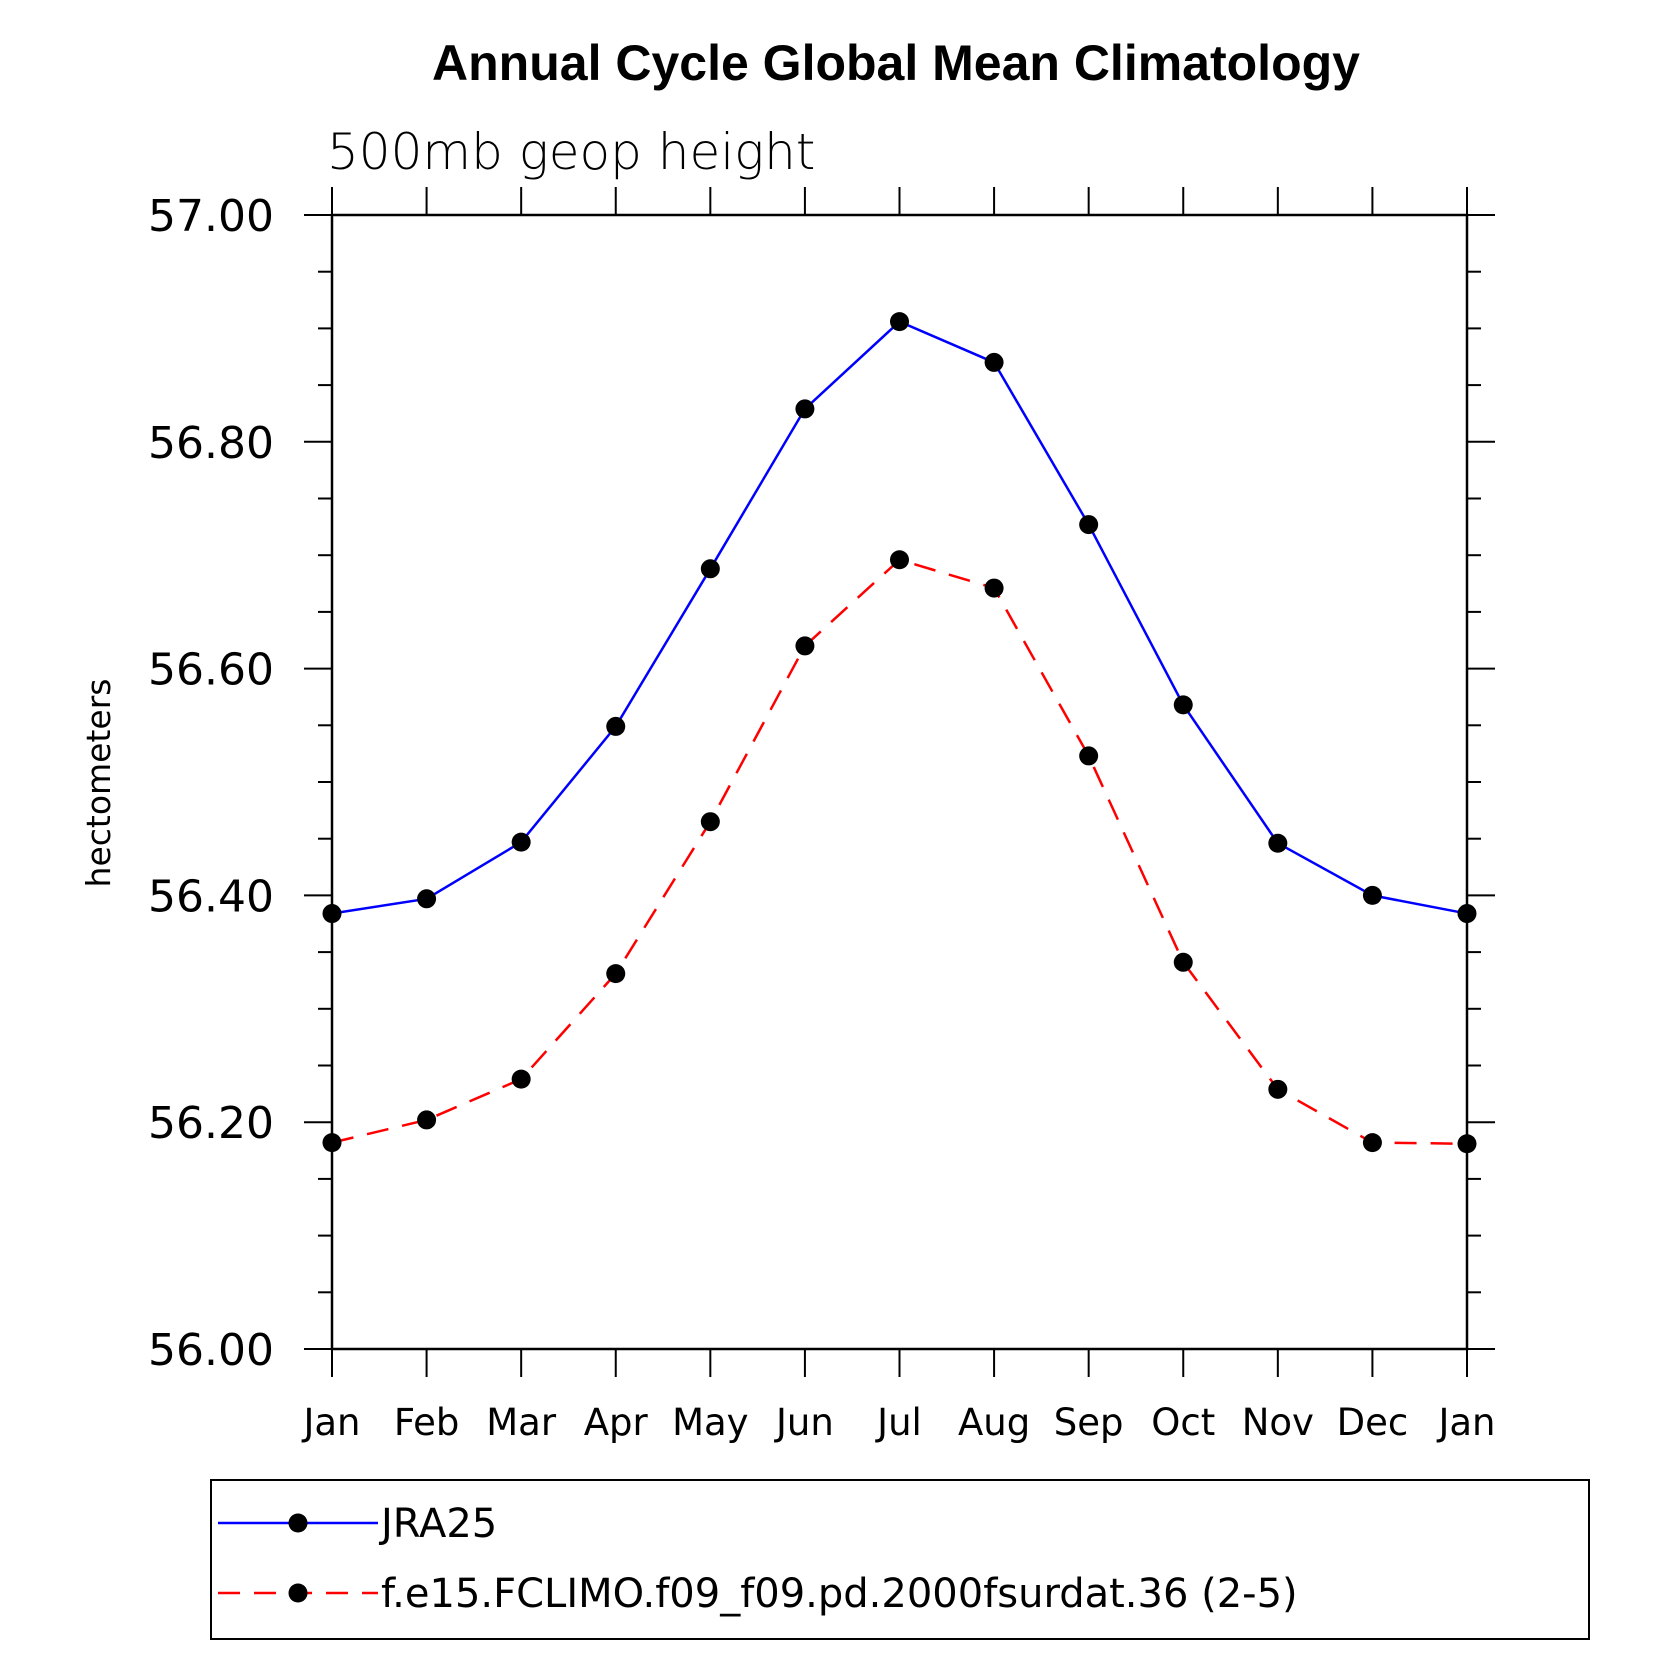 This screenshot has width=1663, height=1663. Describe the element at coordinates (98, 783) in the screenshot. I see `y-axis-label: hectometers` at that location.